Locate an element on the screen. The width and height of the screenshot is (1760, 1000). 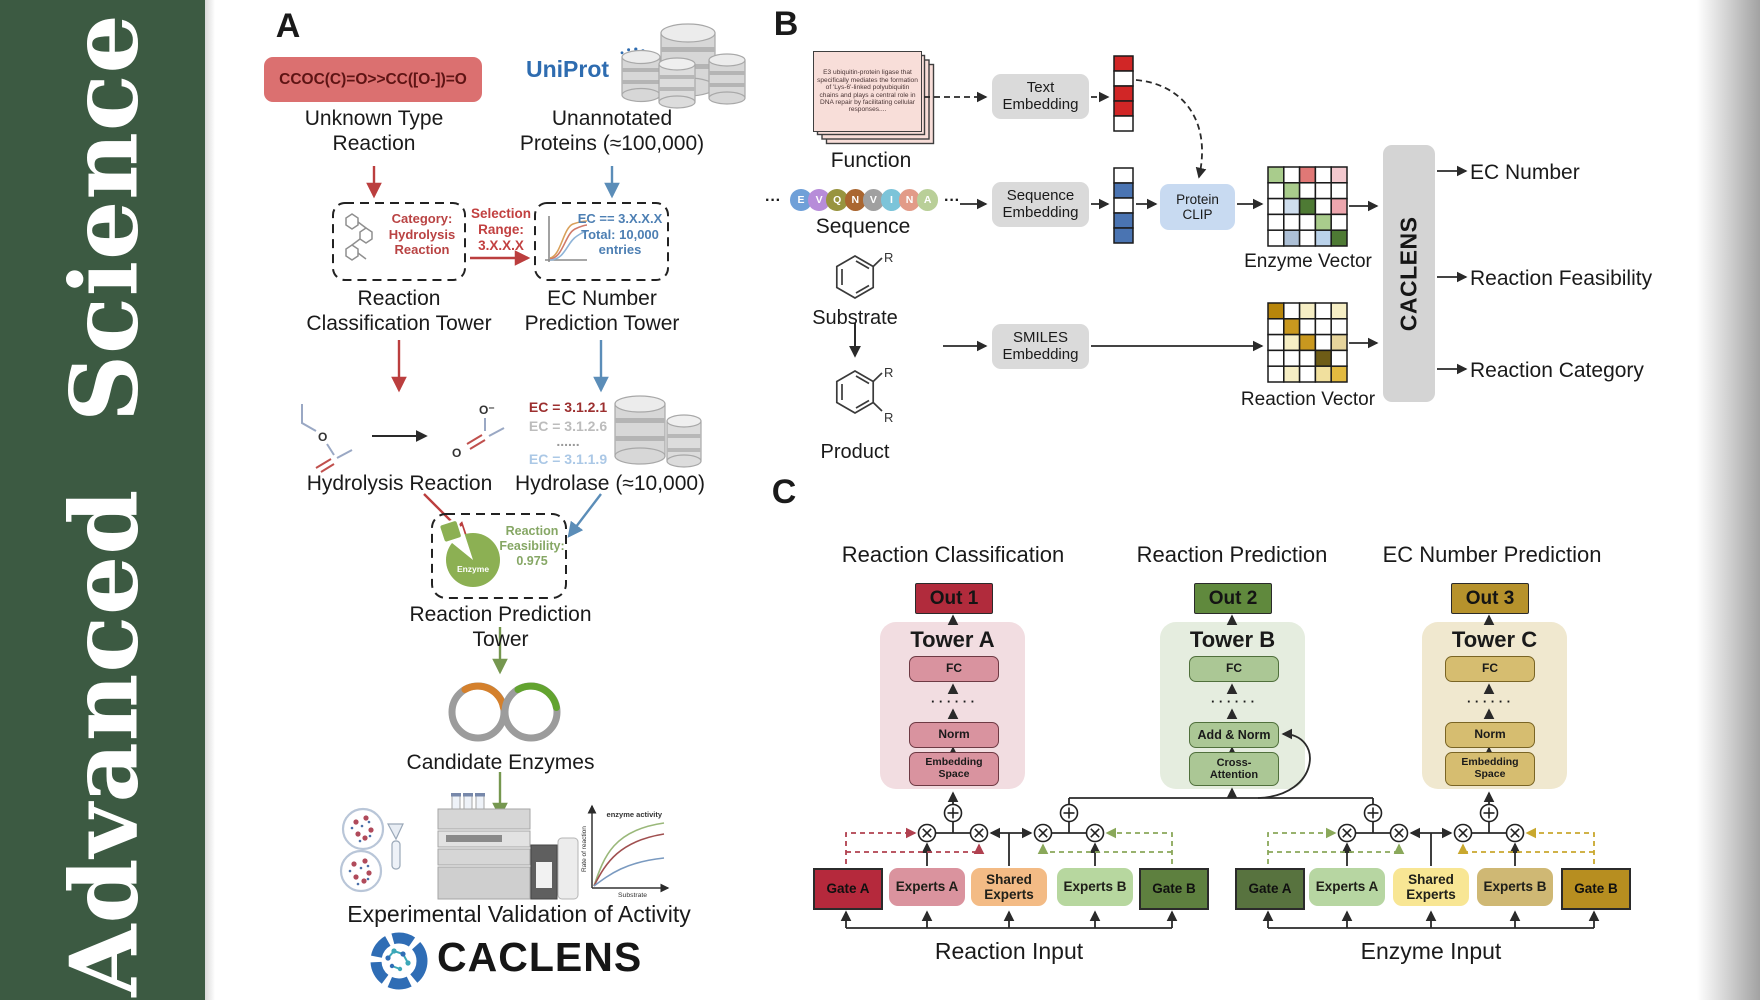
hydrolase-label: Hydrolase (≈10,000) is located at coordinates (610, 483).